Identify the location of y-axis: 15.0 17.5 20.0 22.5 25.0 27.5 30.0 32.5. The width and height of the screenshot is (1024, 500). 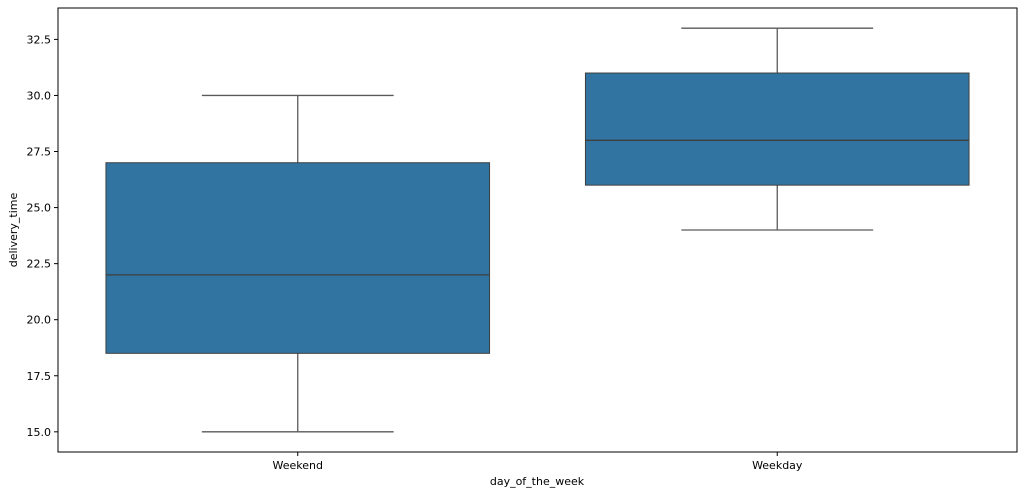
(42, 236).